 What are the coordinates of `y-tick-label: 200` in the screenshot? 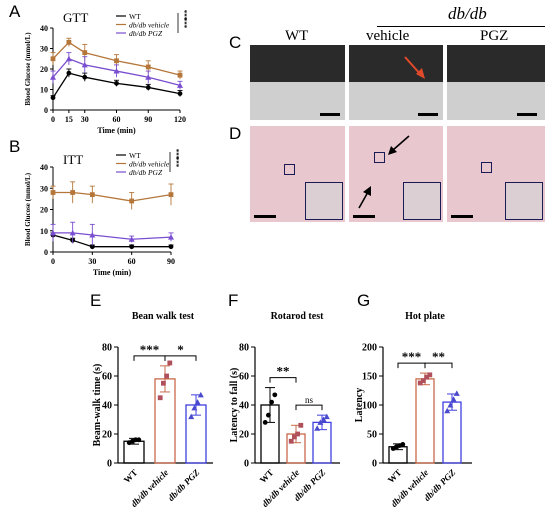 It's located at (369, 348).